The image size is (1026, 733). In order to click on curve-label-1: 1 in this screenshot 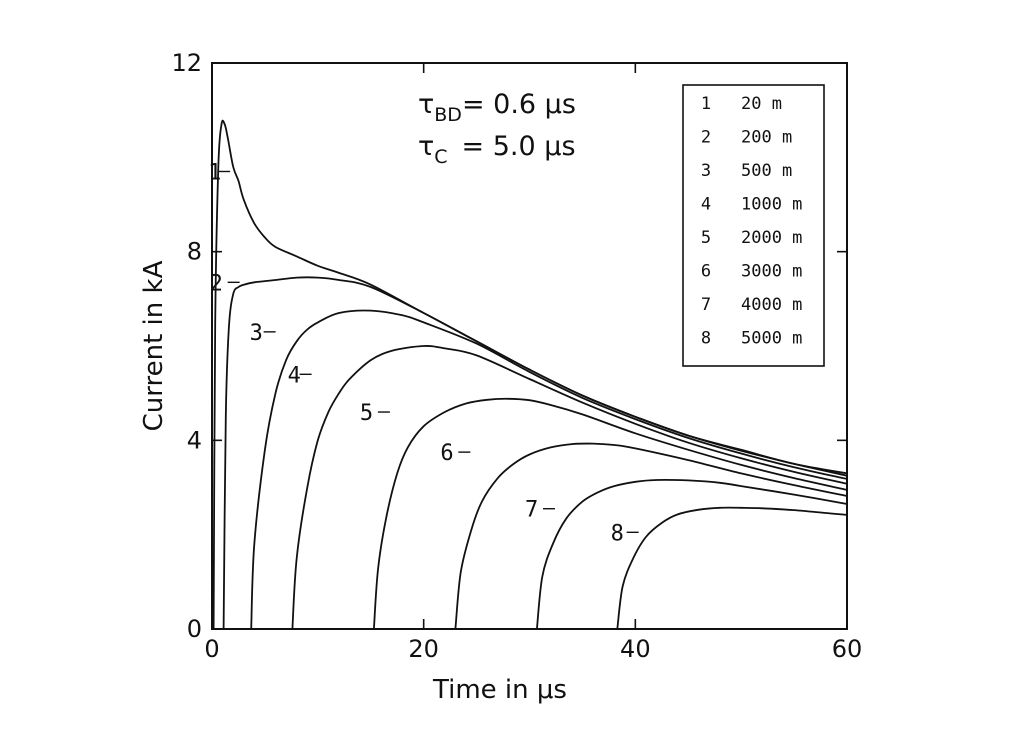, I will do `click(214, 172)`.